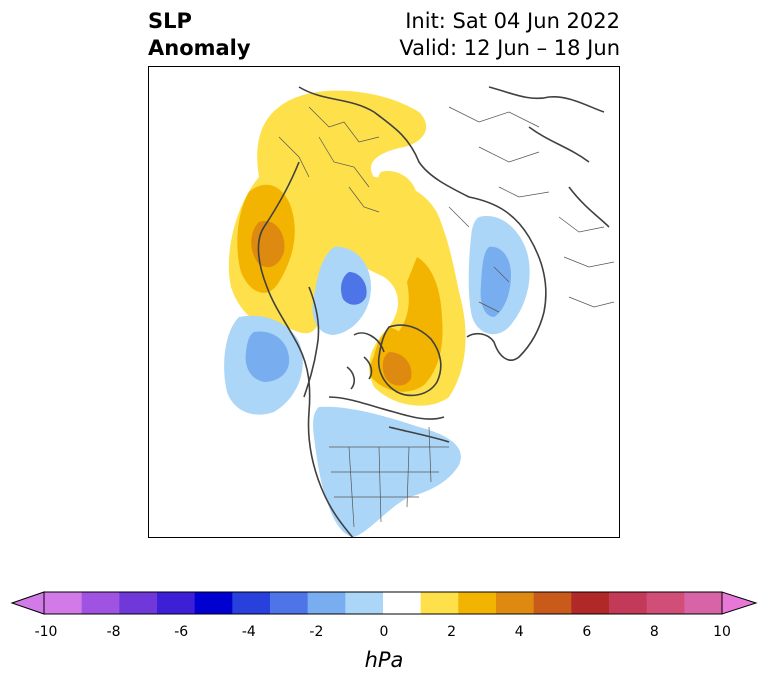 The height and width of the screenshot is (684, 768). I want to click on coastline-north-america, so click(305, 349).